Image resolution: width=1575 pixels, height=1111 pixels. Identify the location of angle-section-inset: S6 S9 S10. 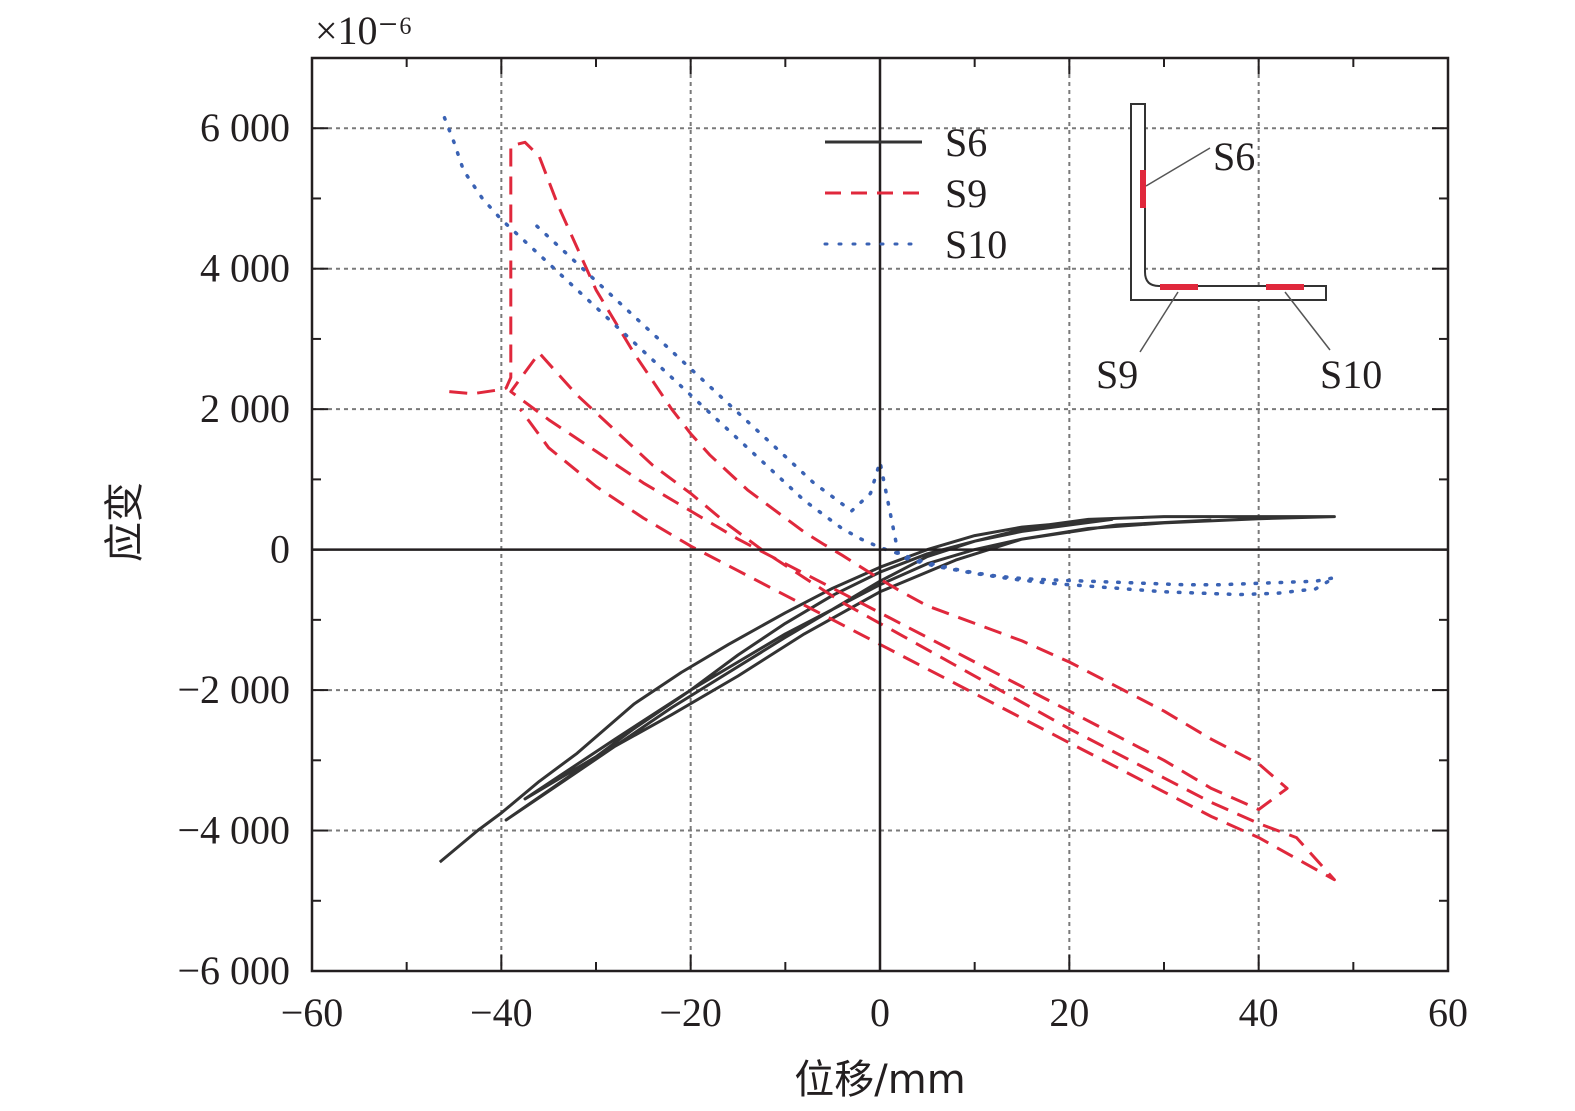
(1239, 250).